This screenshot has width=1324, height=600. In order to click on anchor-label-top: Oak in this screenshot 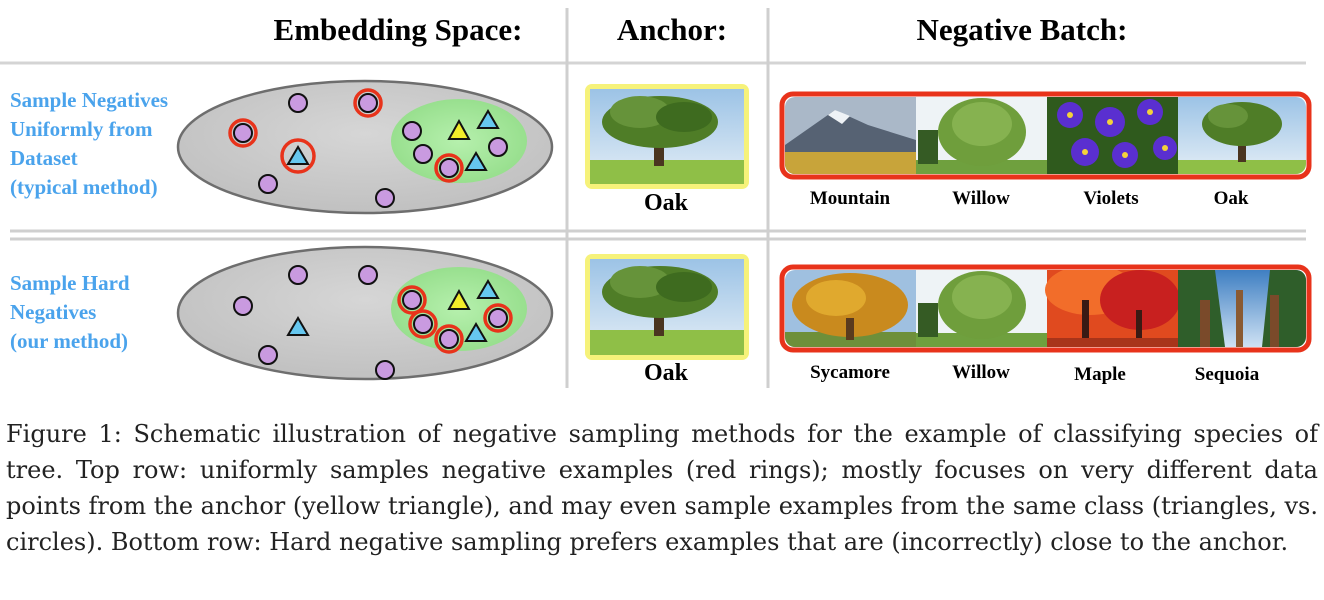, I will do `click(666, 203)`.